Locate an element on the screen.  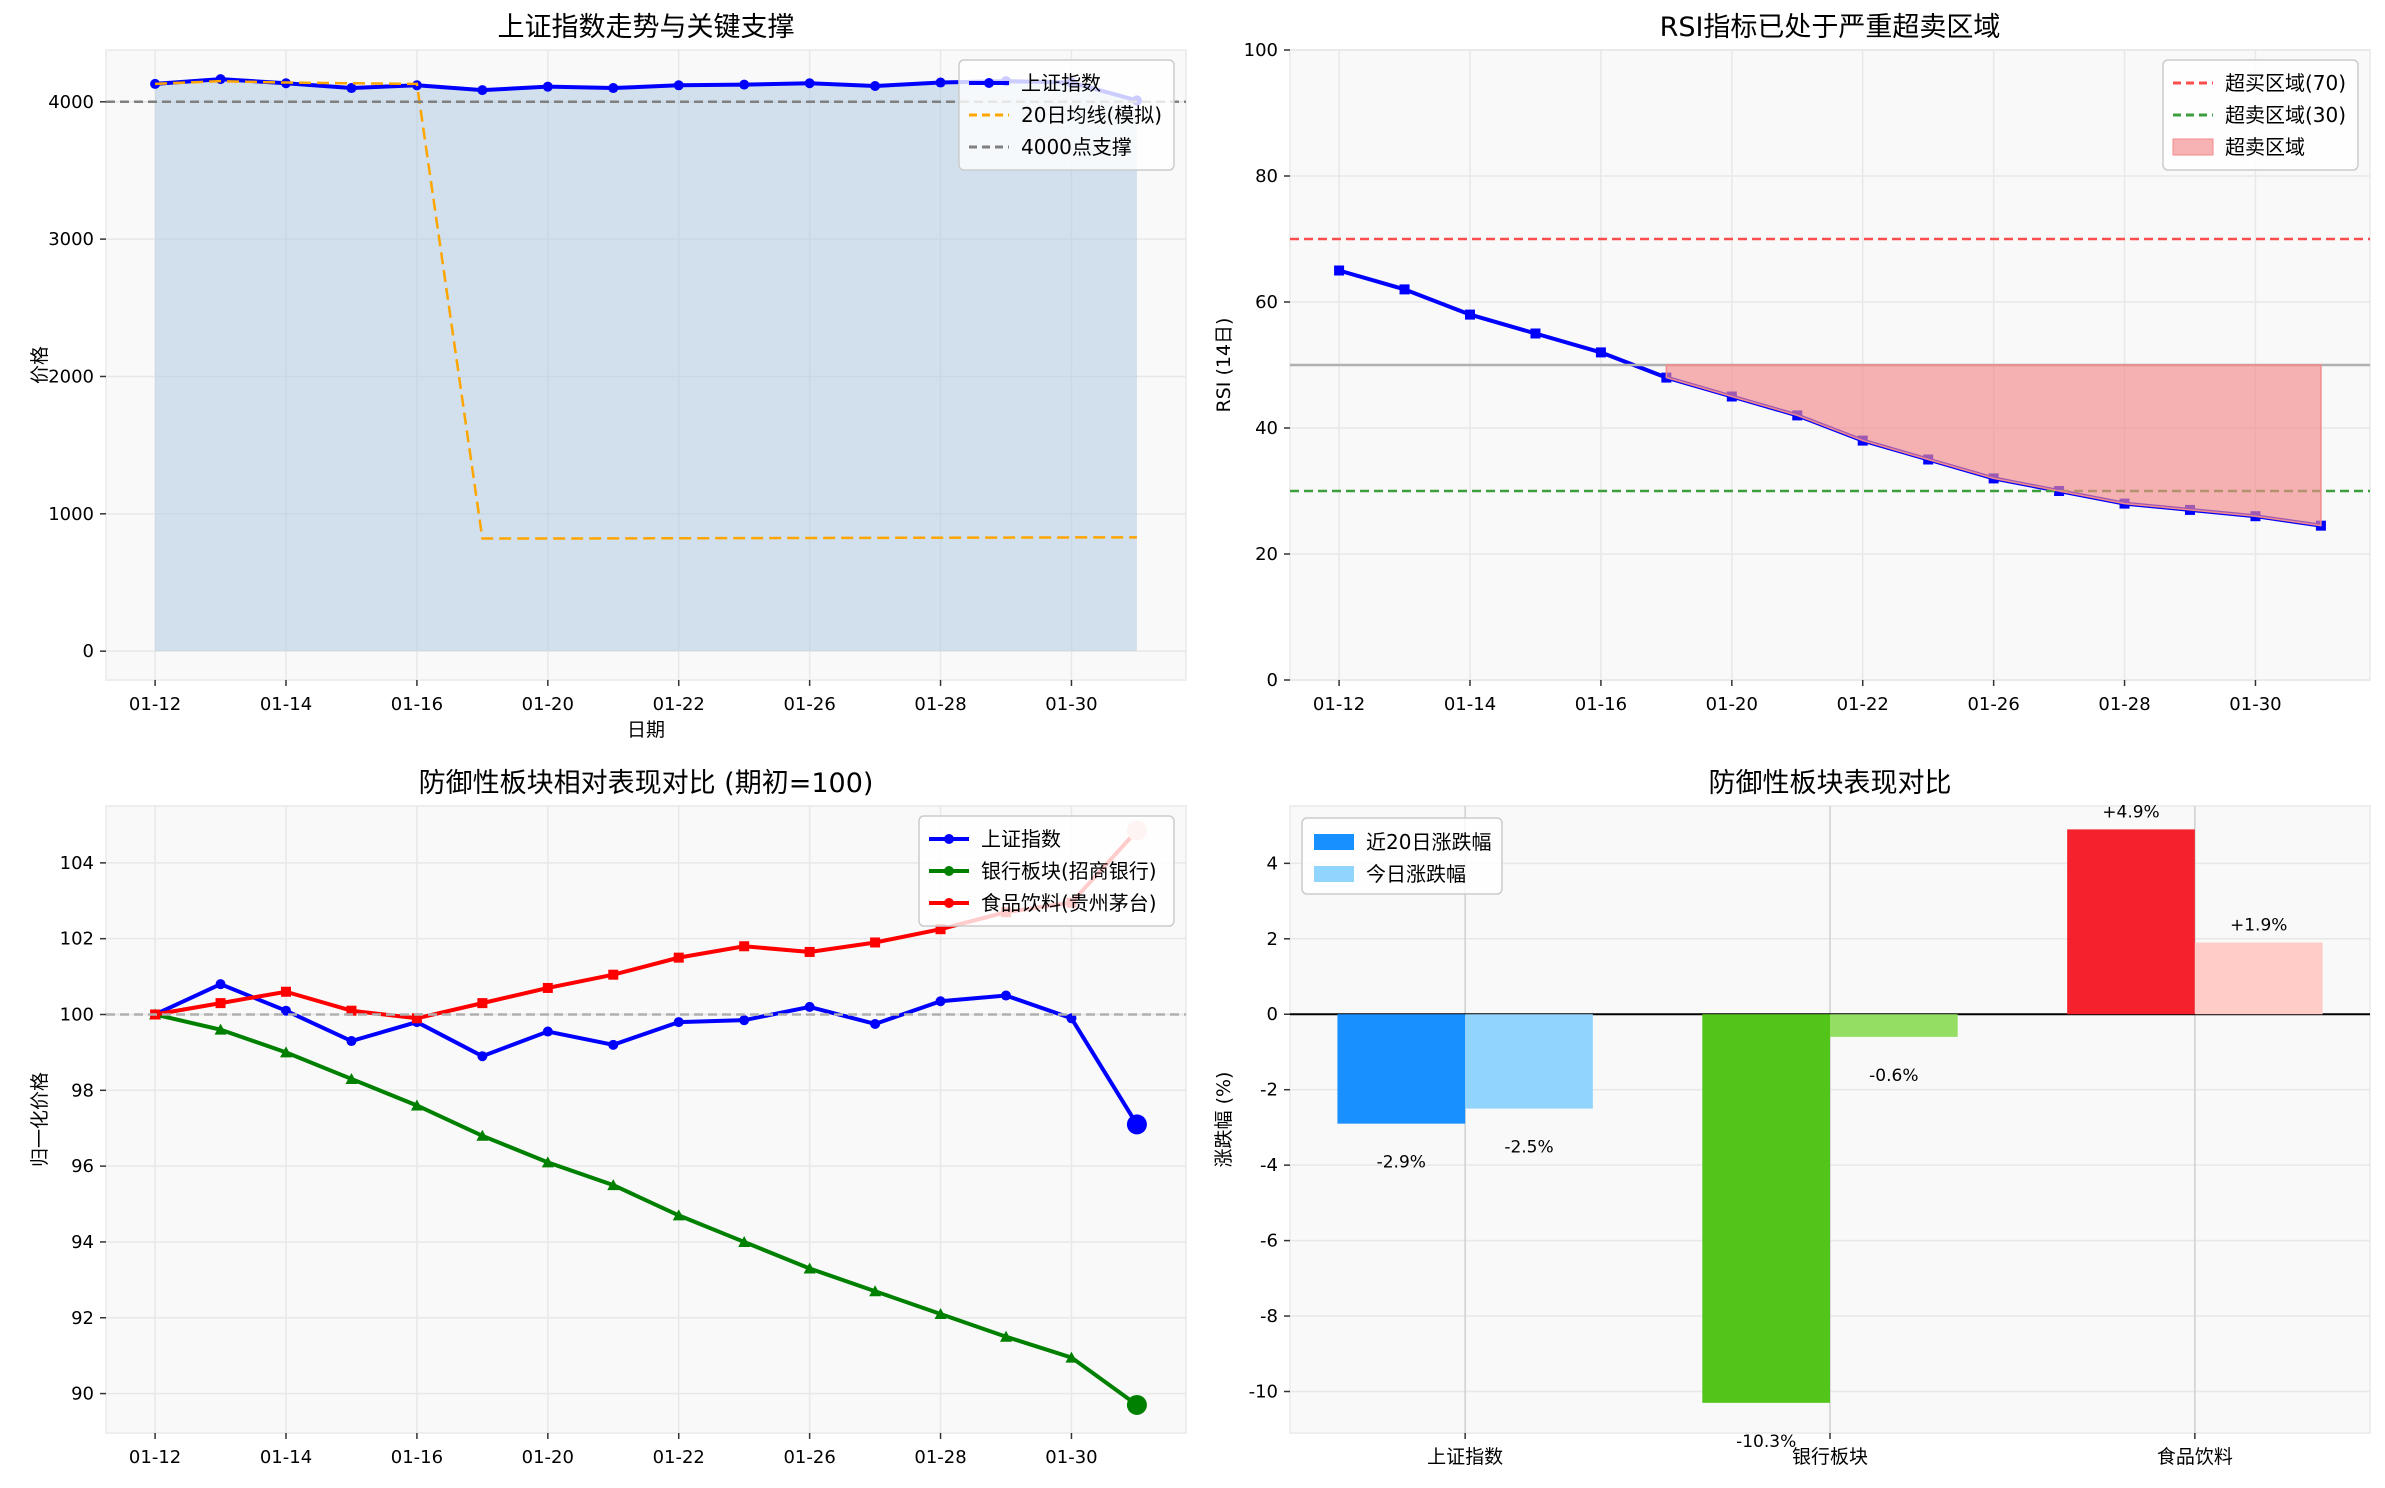
legend-box is located at coordinates (1066, 115).